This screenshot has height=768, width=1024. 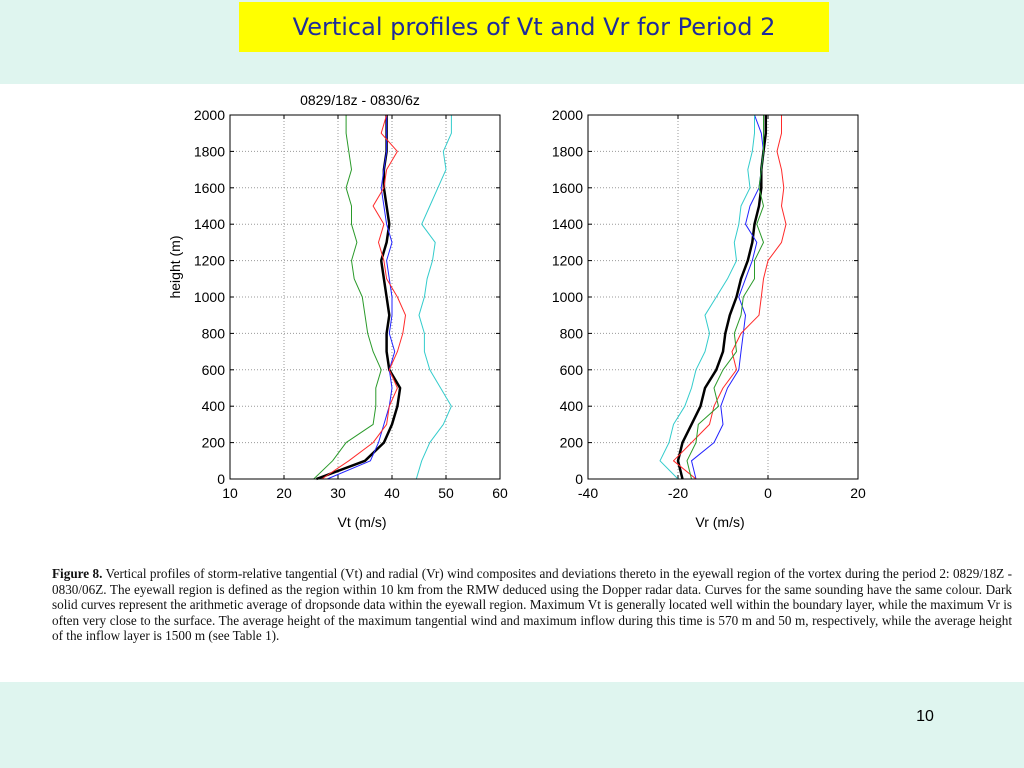 What do you see at coordinates (230, 493) in the screenshot?
I see `x-tick-label: 10` at bounding box center [230, 493].